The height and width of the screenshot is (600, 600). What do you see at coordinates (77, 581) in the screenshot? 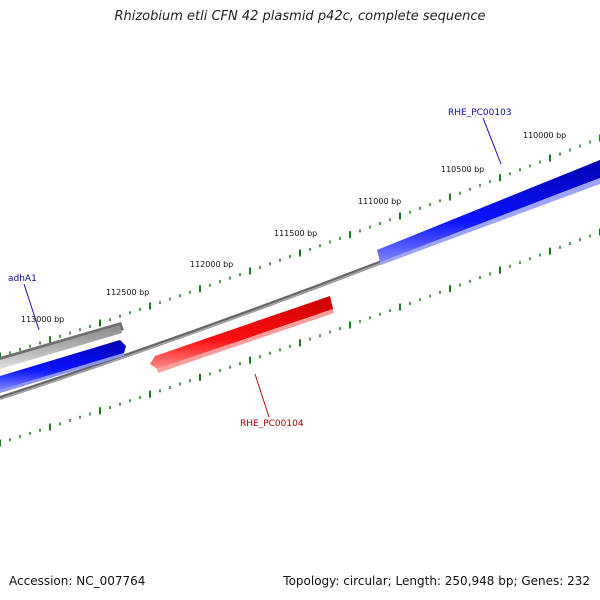
I see `accession-text: Accession: NC_007764` at bounding box center [77, 581].